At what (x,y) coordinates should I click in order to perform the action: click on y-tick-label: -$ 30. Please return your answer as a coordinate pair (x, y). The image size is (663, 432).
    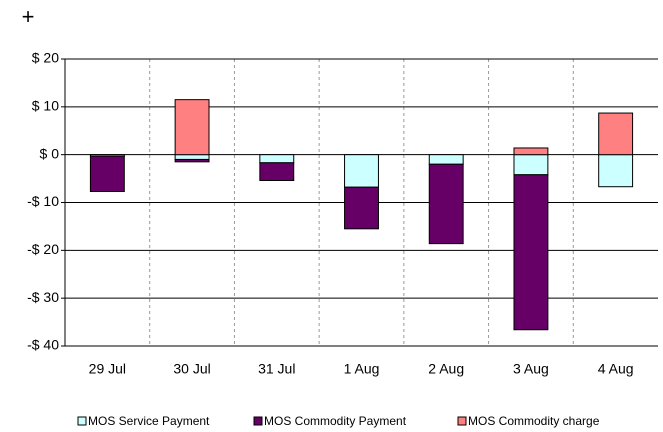
    Looking at the image, I should click on (43, 297).